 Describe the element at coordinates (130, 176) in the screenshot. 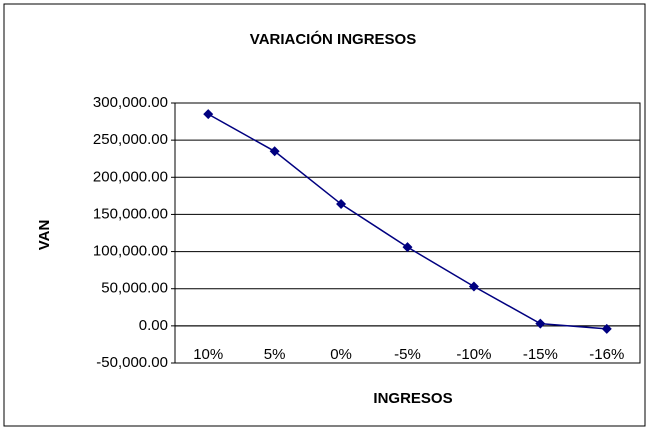

I see `y-tick-label: 200,000.00` at that location.